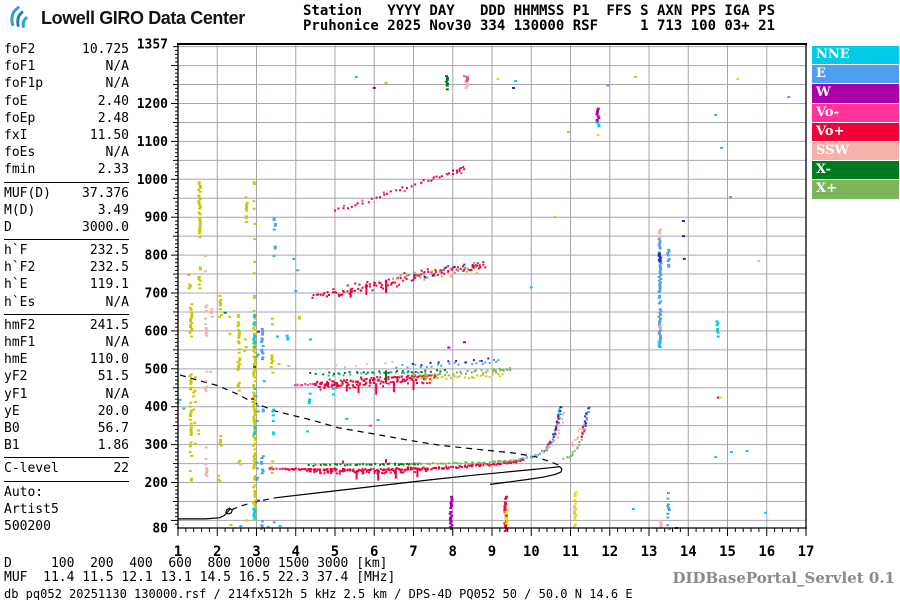 The image size is (900, 600). Describe the element at coordinates (66, 135) in the screenshot. I see `param-row: fxI 11.50` at that location.